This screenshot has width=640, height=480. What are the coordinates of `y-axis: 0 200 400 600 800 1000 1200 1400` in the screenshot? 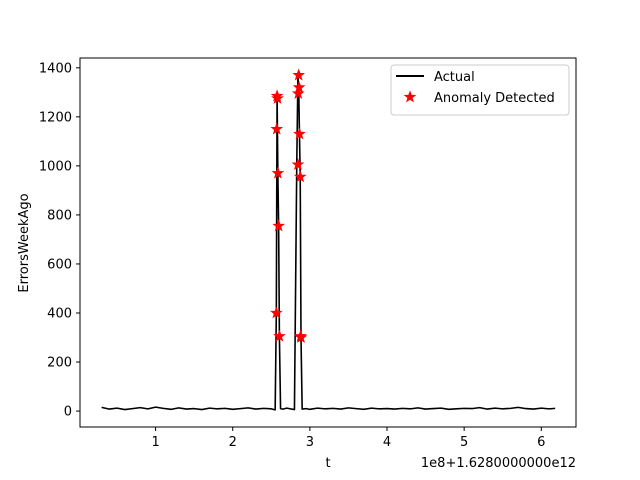 It's located at (59, 240).